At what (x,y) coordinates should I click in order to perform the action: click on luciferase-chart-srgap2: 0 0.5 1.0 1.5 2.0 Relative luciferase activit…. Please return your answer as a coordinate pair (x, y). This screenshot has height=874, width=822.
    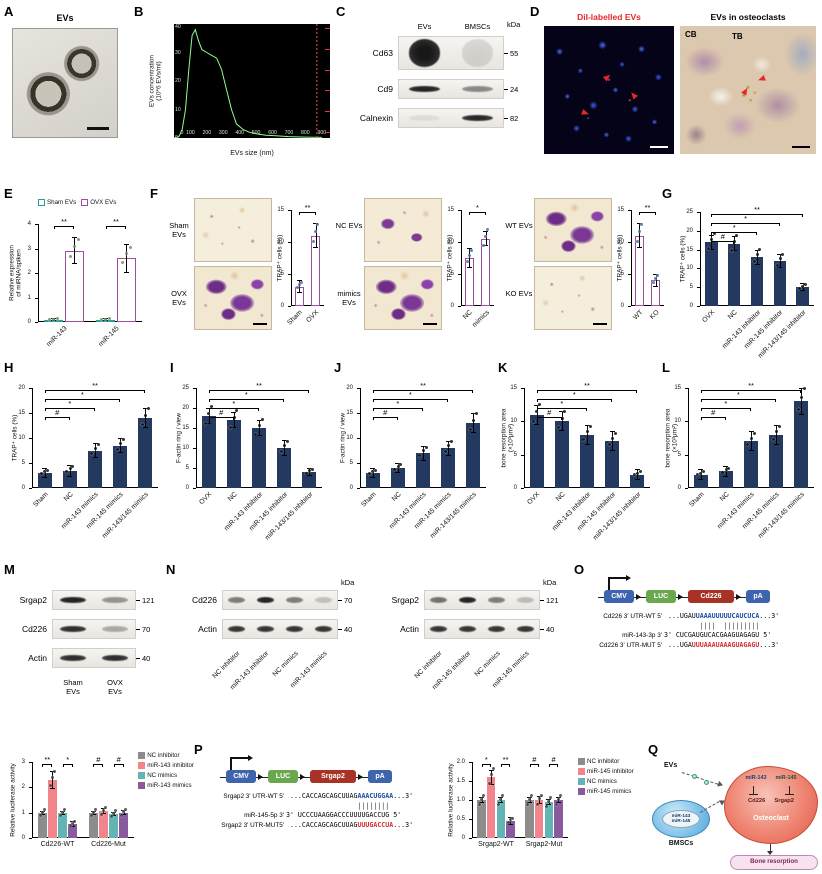
    Looking at the image, I should click on (508, 805).